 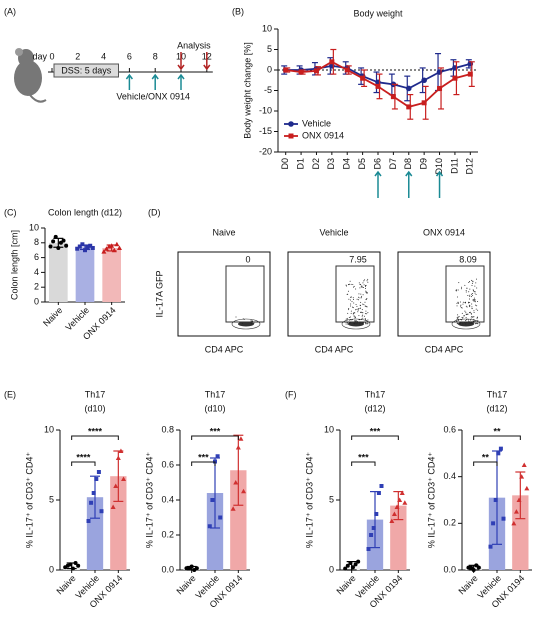 What do you see at coordinates (247, 90) in the screenshot?
I see `y-axis-label: Body weight change [%]` at bounding box center [247, 90].